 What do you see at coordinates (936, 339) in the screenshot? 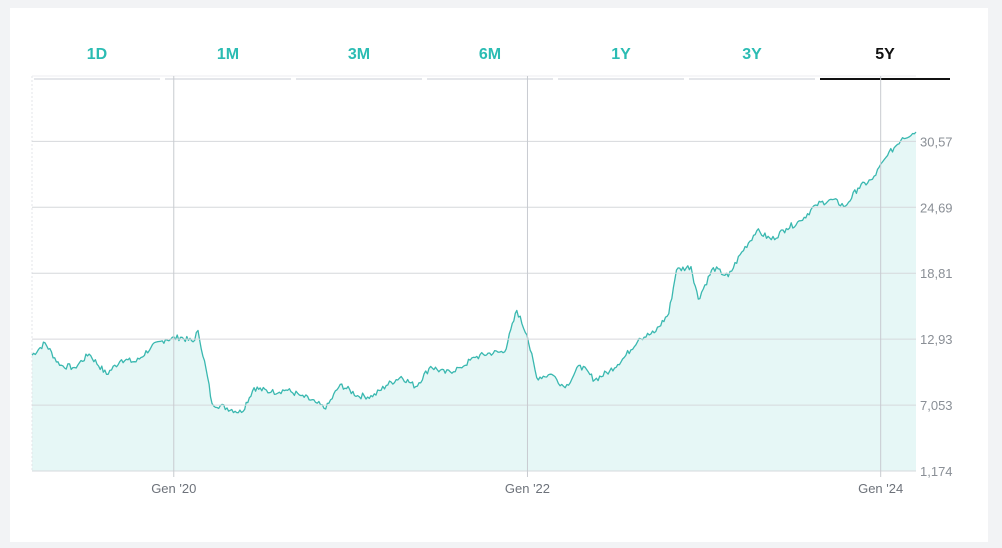
I see `y-tick-label: 12,93` at bounding box center [936, 339].